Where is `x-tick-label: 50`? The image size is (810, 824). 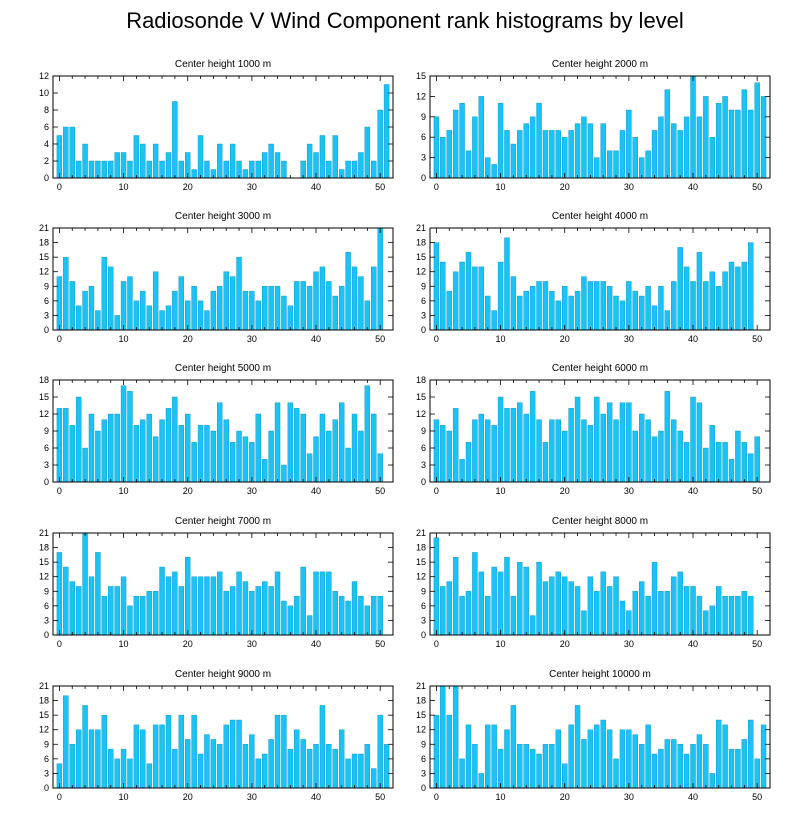
x-tick-label: 50 is located at coordinates (380, 187).